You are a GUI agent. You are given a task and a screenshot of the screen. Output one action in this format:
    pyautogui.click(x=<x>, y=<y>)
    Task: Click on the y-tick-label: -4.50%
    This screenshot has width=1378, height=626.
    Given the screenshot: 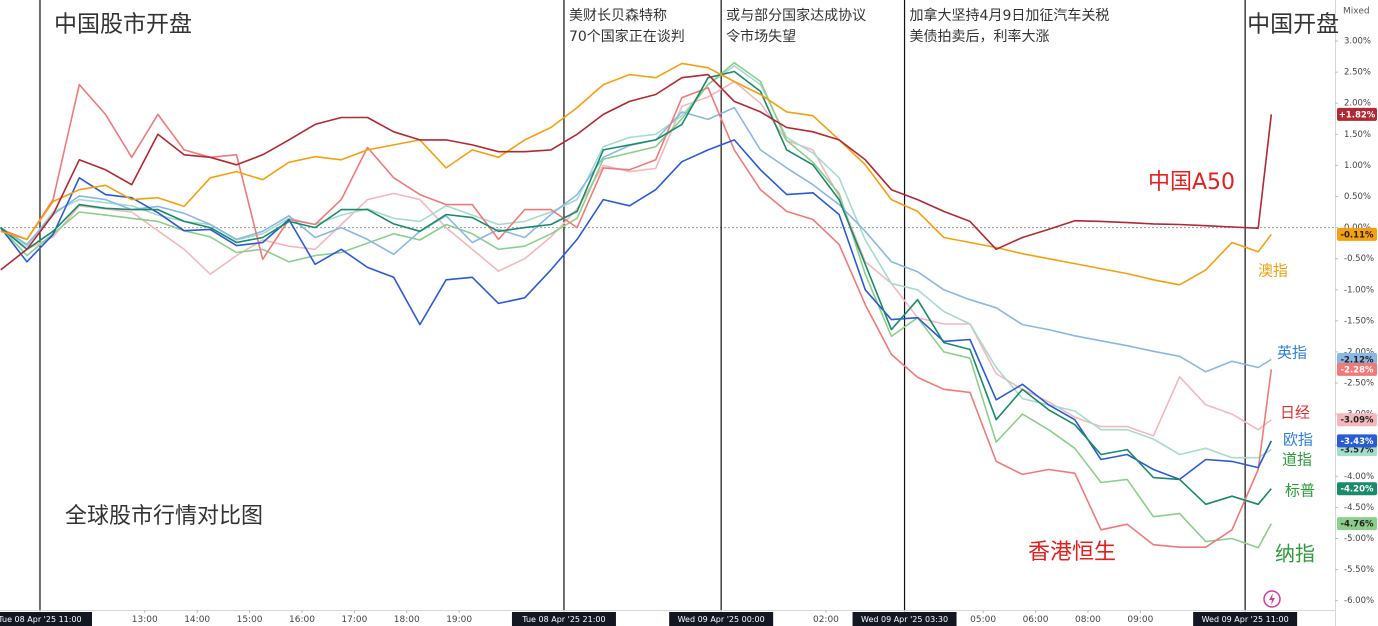 What is the action you would take?
    pyautogui.click(x=1359, y=508)
    